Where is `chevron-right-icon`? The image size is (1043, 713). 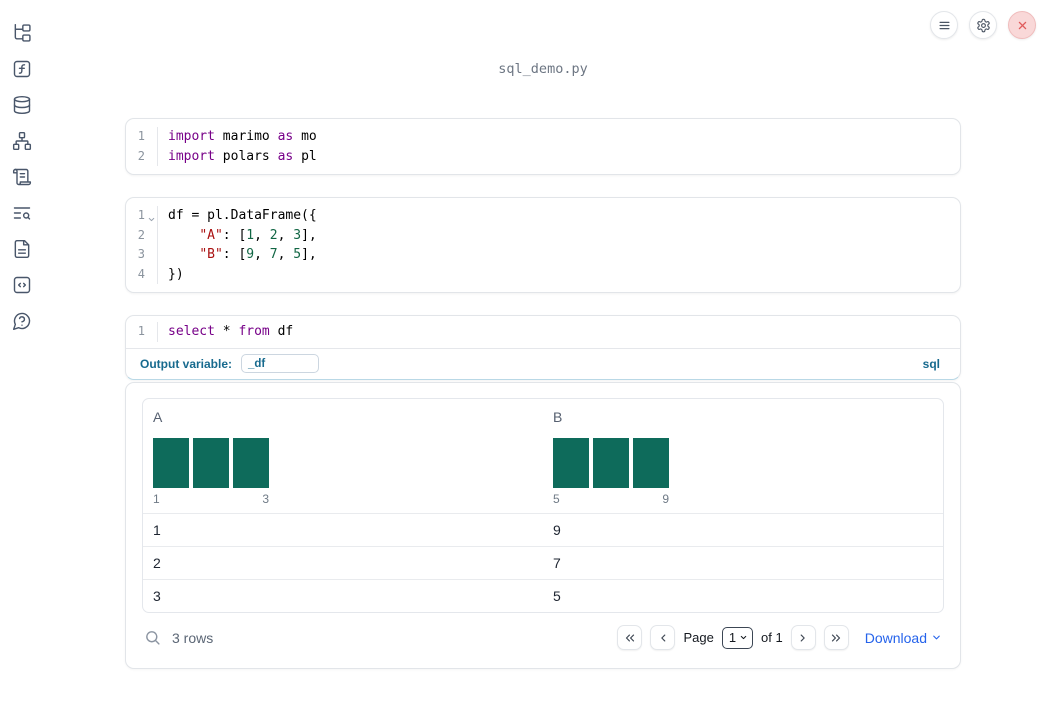
chevron-right-icon is located at coordinates (802, 637).